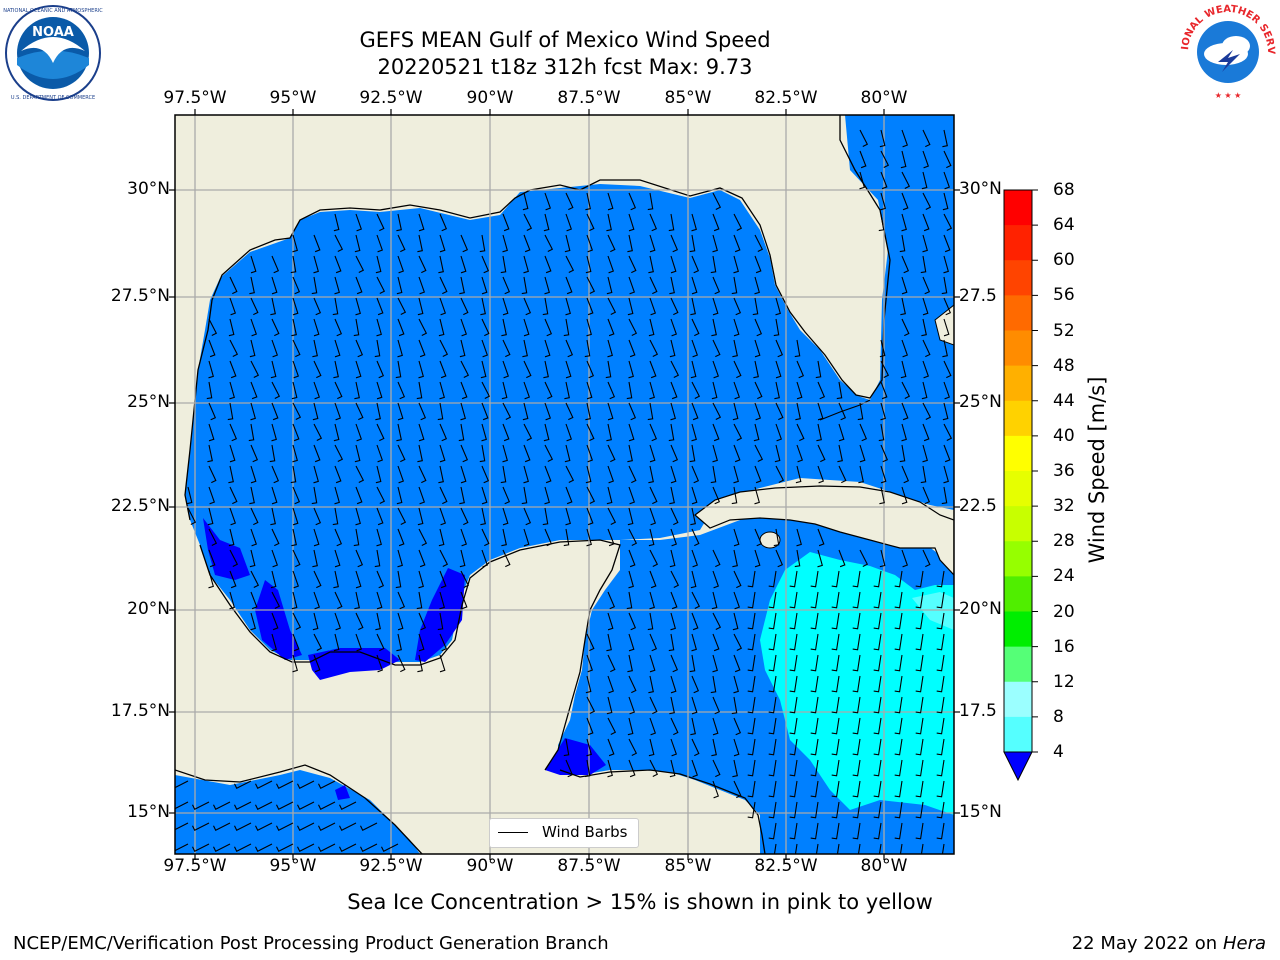 The height and width of the screenshot is (960, 1280). What do you see at coordinates (293, 98) in the screenshot?
I see `lon-label: 95°W` at bounding box center [293, 98].